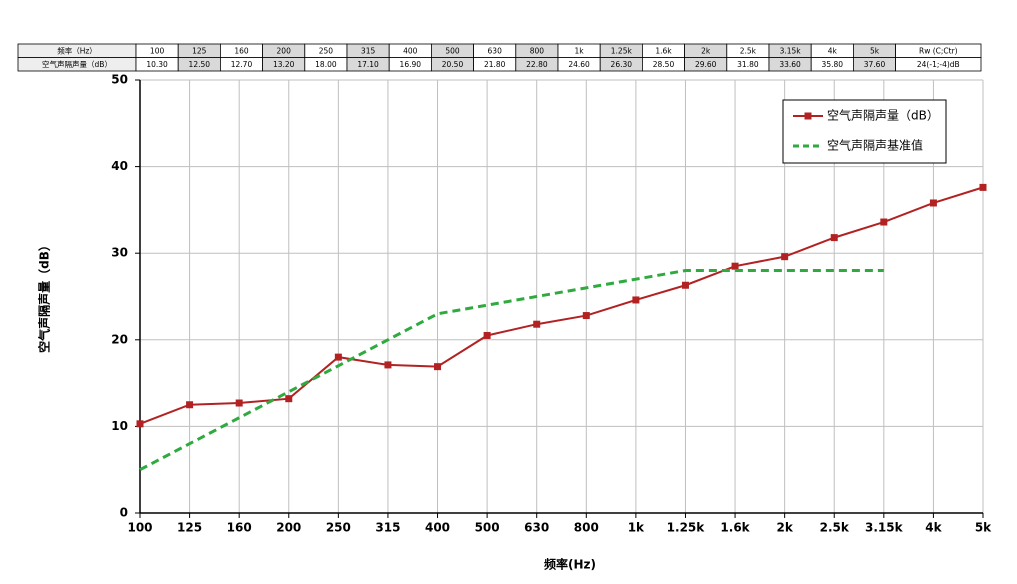 This screenshot has height=584, width=1017. I want to click on table-text: 21.80, so click(495, 64).